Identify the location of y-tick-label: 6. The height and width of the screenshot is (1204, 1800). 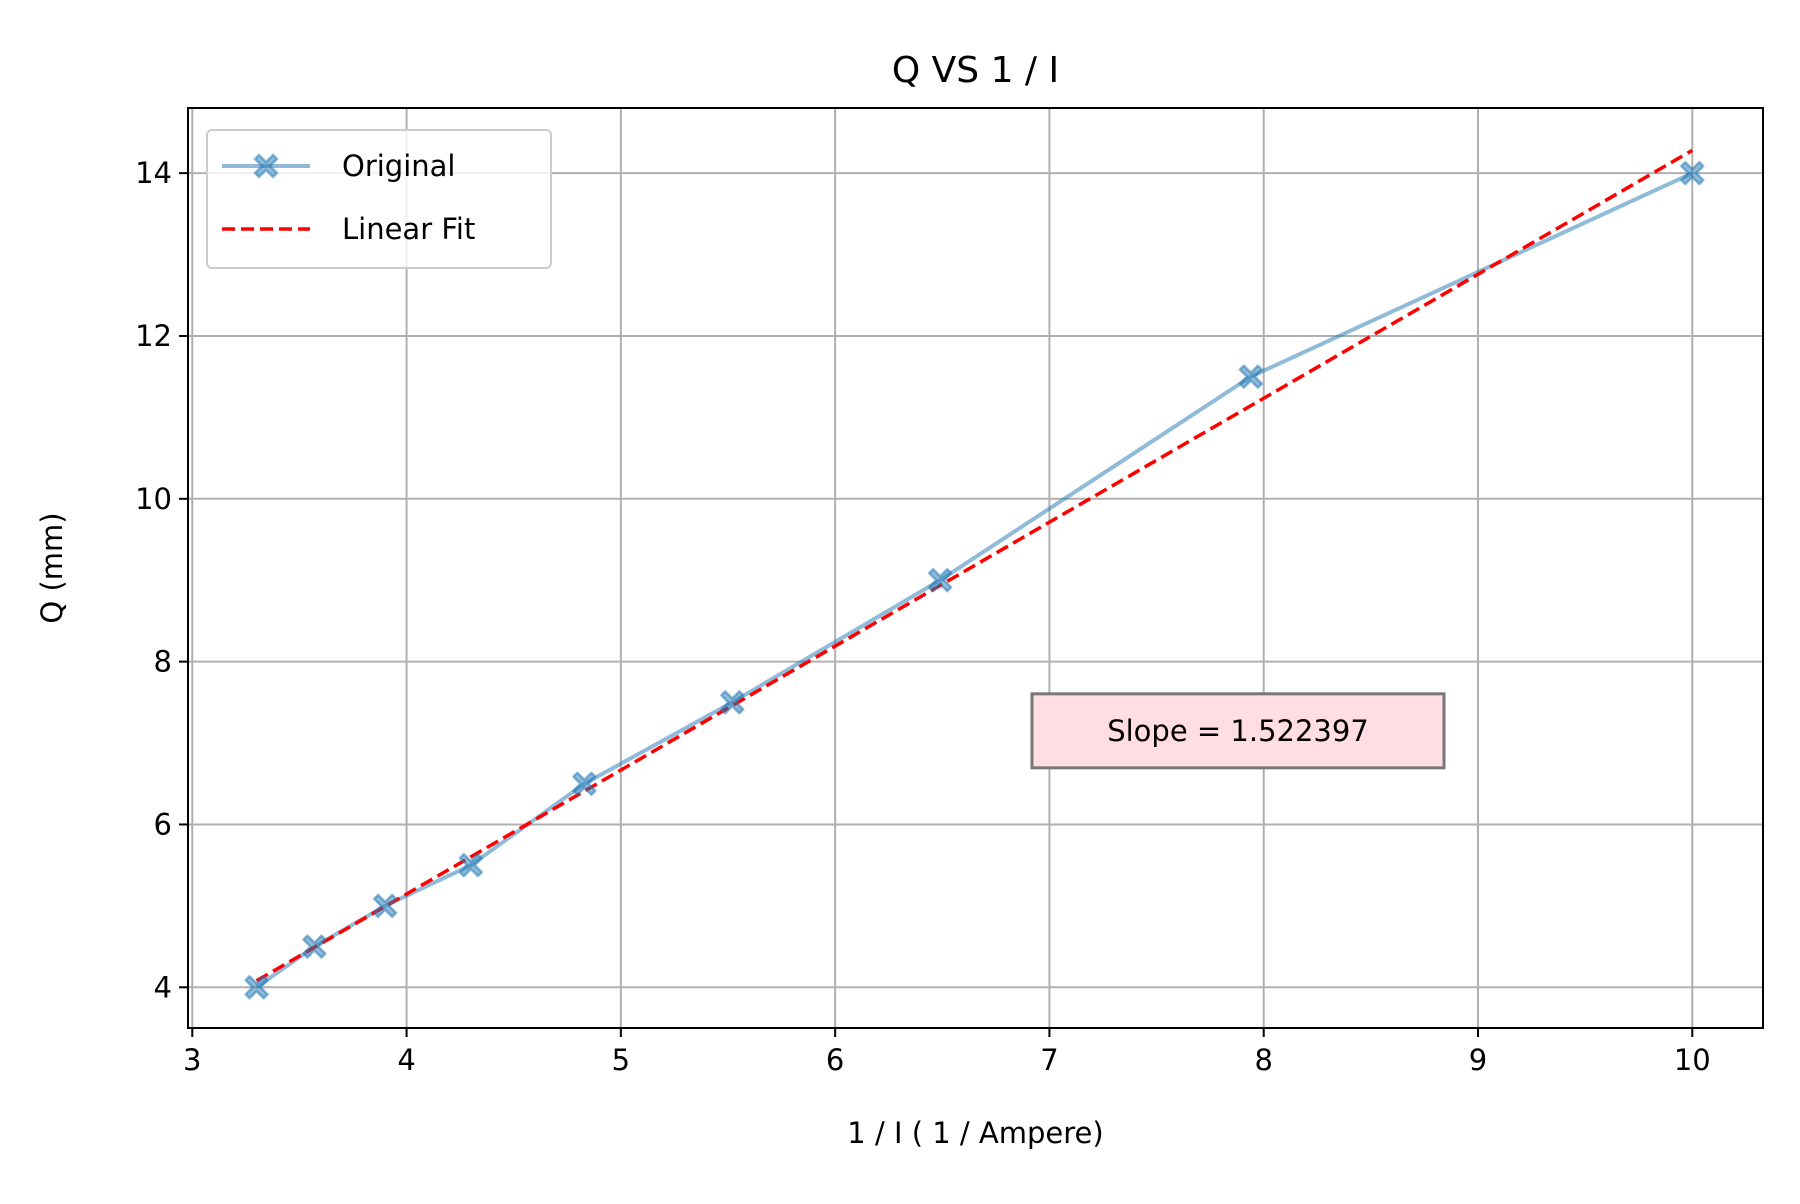
(163, 824).